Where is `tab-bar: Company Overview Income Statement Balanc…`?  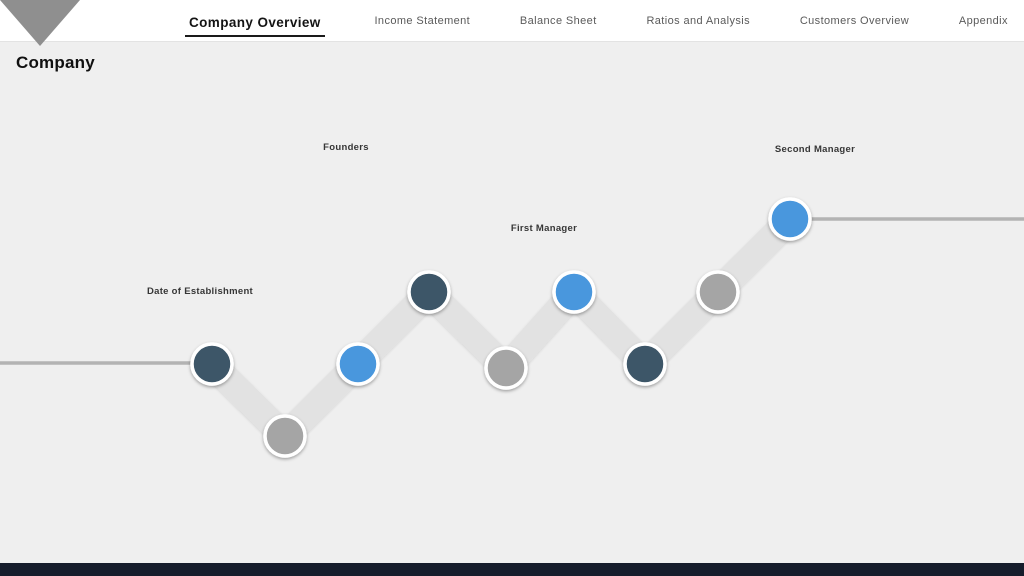 tab-bar: Company Overview Income Statement Balanc… is located at coordinates (596, 21).